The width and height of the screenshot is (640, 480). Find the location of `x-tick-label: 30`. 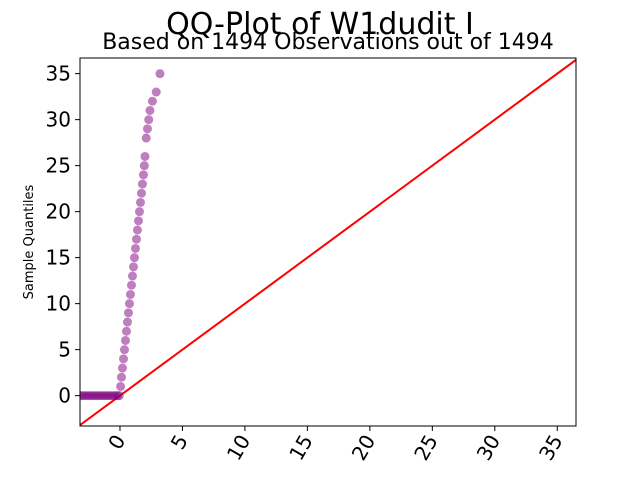

x-tick-label: 30 is located at coordinates (489, 448).